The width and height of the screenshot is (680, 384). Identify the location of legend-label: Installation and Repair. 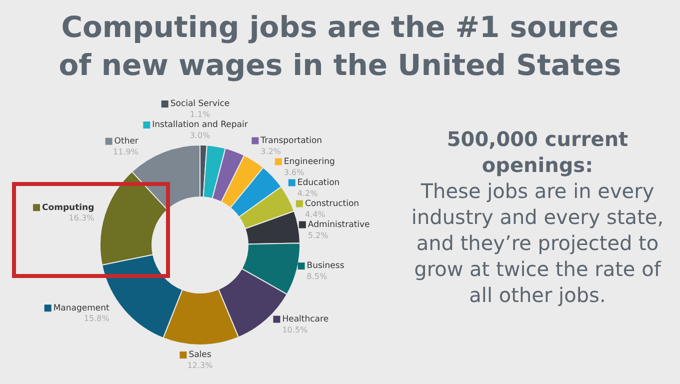
(200, 125).